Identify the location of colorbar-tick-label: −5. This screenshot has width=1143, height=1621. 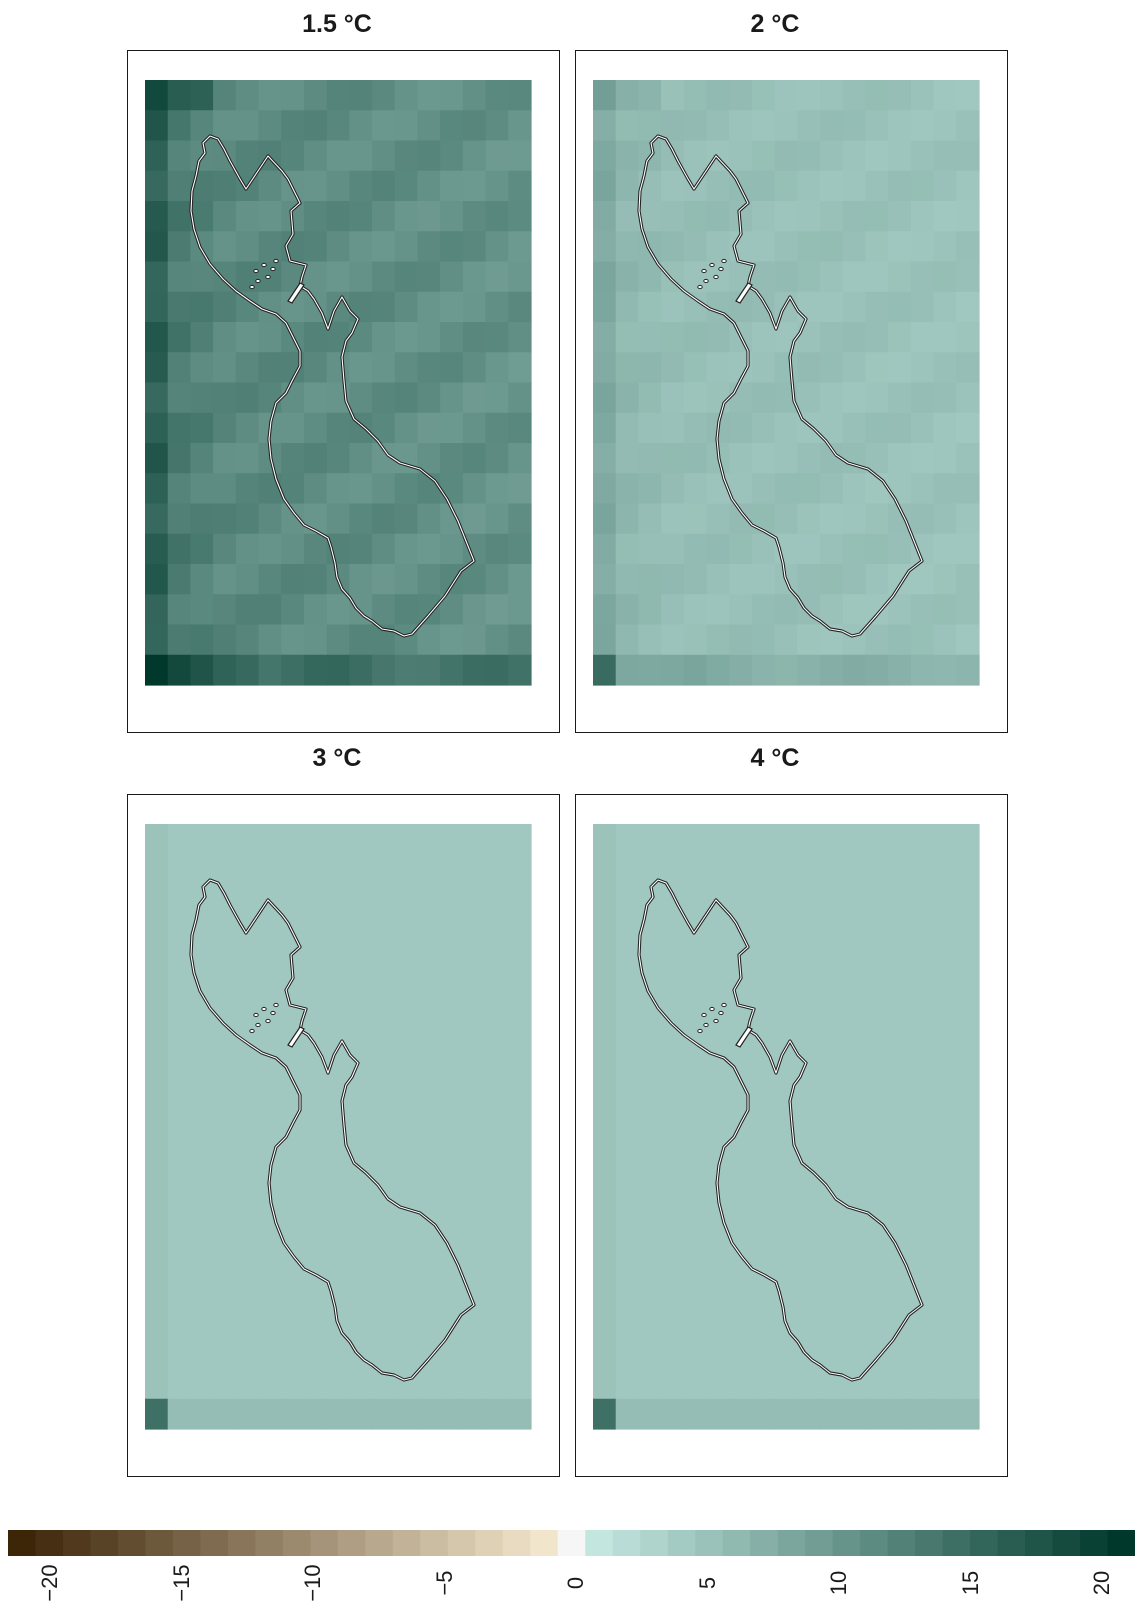
(444, 1583).